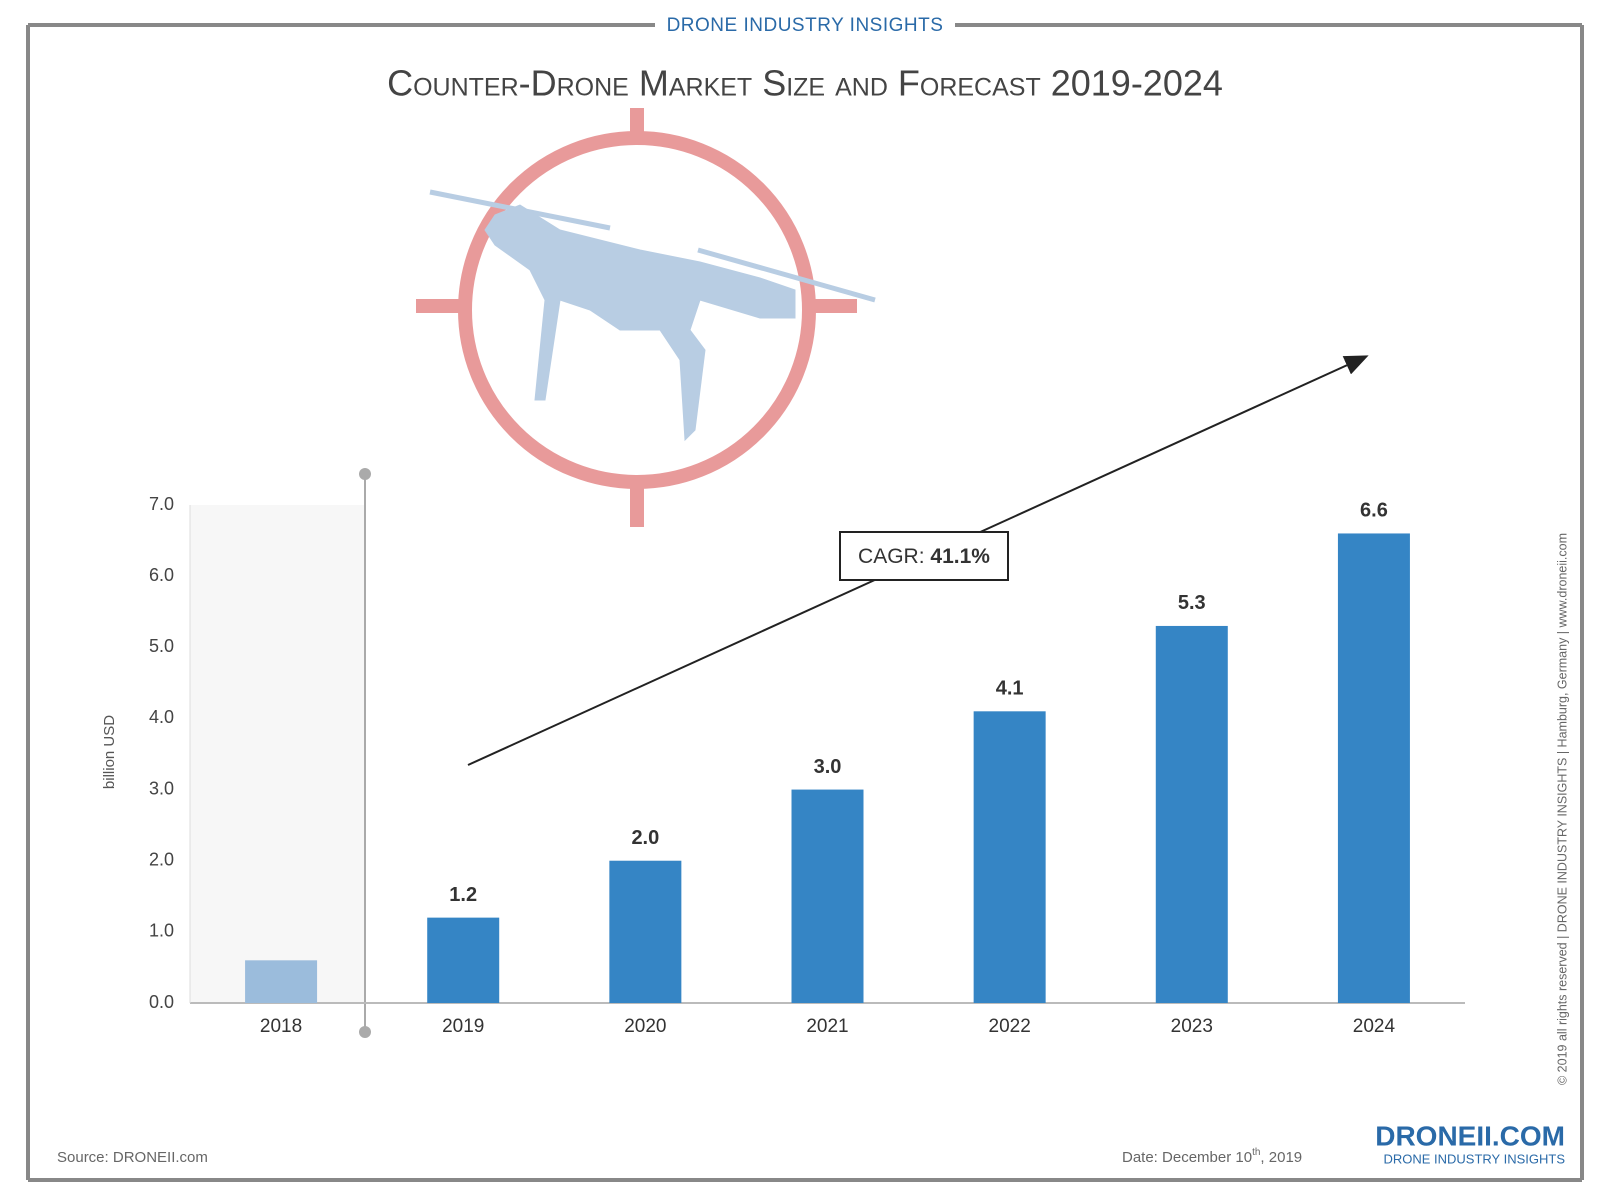  I want to click on date-end: , 2019, so click(1281, 1157).